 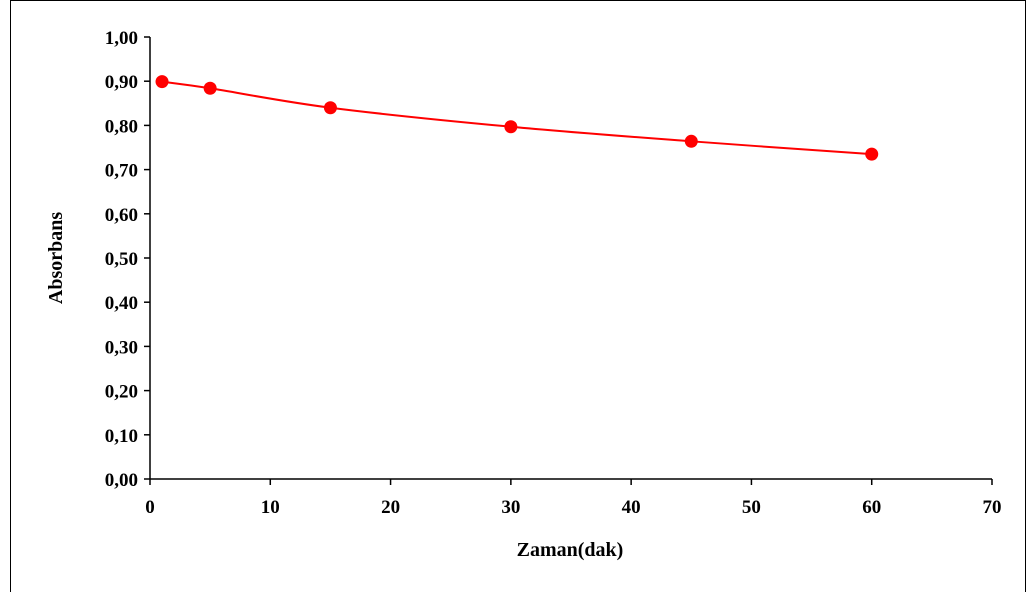 What do you see at coordinates (121, 259) in the screenshot?
I see `y-tick-label: 0,50` at bounding box center [121, 259].